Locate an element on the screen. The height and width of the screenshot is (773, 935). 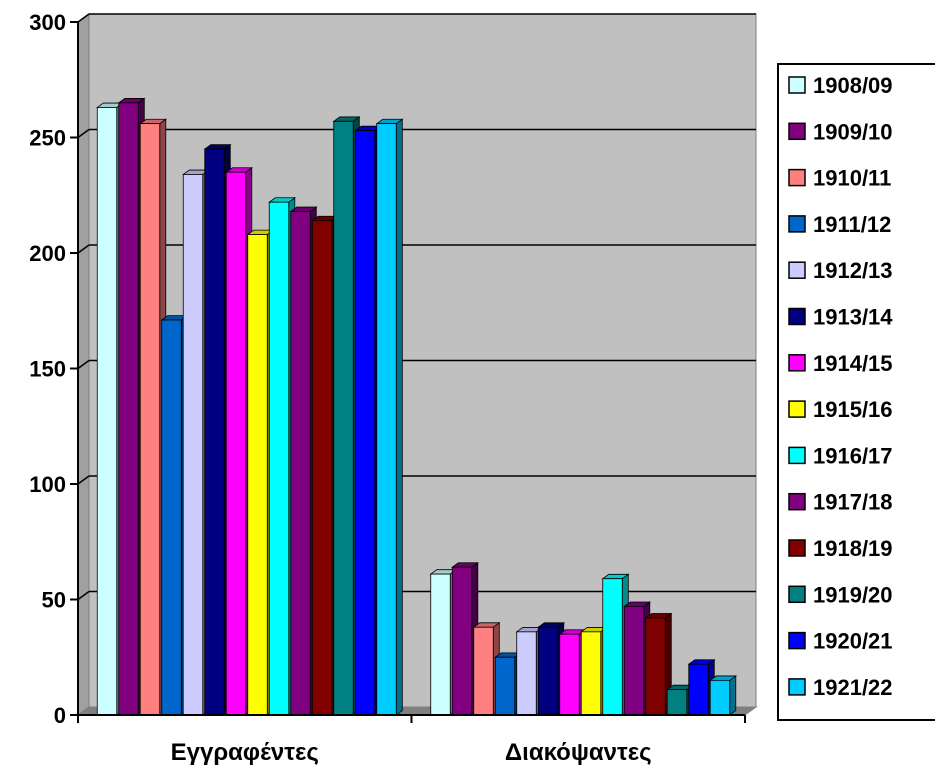
legend-item: 1917/18 is located at coordinates (840, 502).